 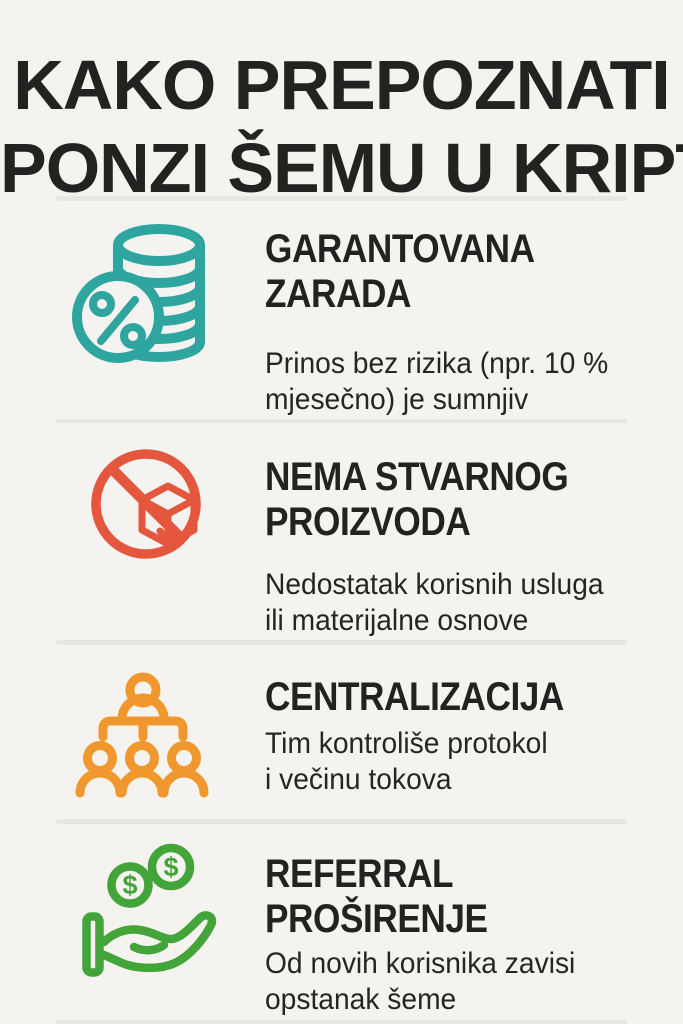 I want to click on section-title: GARANTOVANA ZARADA, so click(x=400, y=271).